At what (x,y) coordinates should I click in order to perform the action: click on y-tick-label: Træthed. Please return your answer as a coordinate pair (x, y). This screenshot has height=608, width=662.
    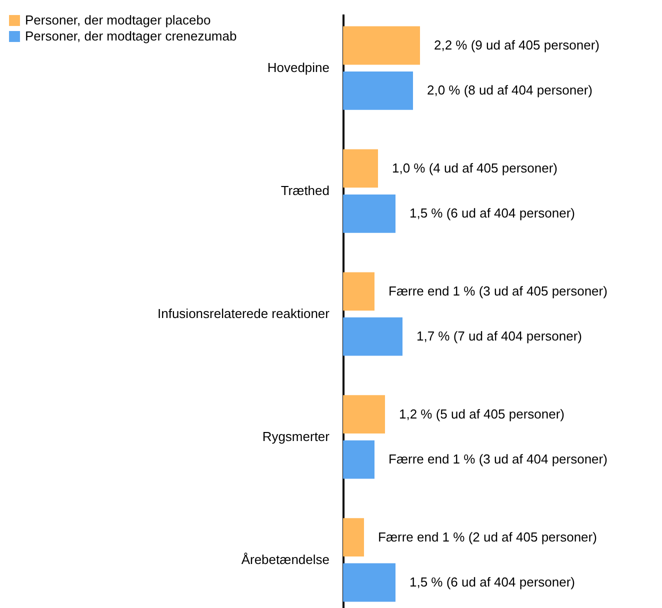
    Looking at the image, I should click on (305, 190).